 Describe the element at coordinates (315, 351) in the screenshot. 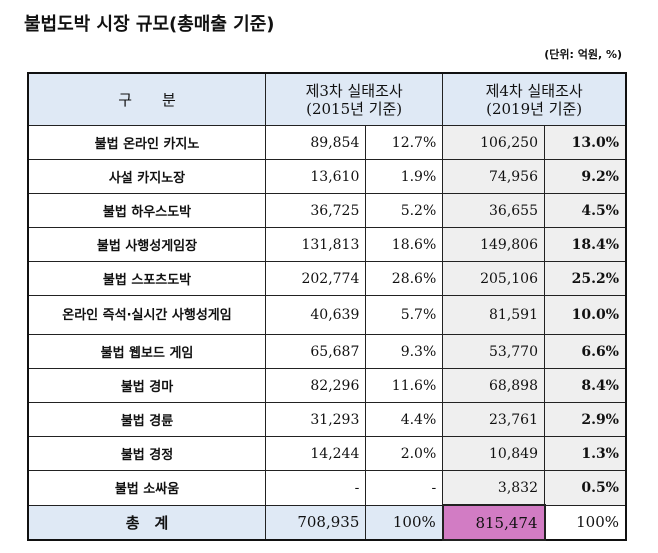

I see `value-2015: 65,687` at that location.